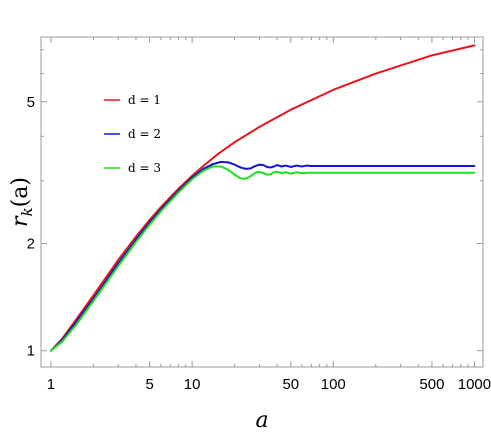 The height and width of the screenshot is (436, 491). Describe the element at coordinates (144, 168) in the screenshot. I see `legend-label: d = 3` at that location.